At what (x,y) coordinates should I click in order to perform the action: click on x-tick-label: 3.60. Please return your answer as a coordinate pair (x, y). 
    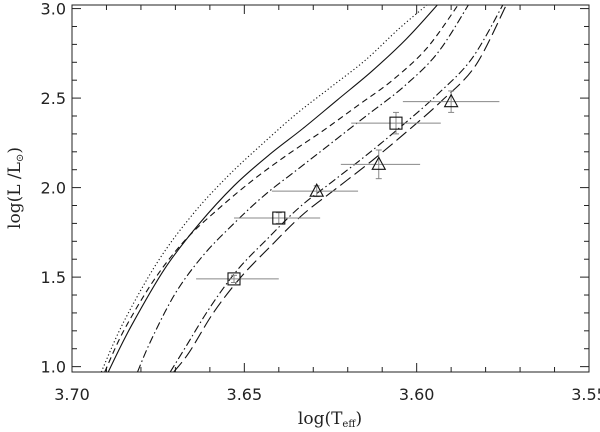
    Looking at the image, I should click on (417, 394).